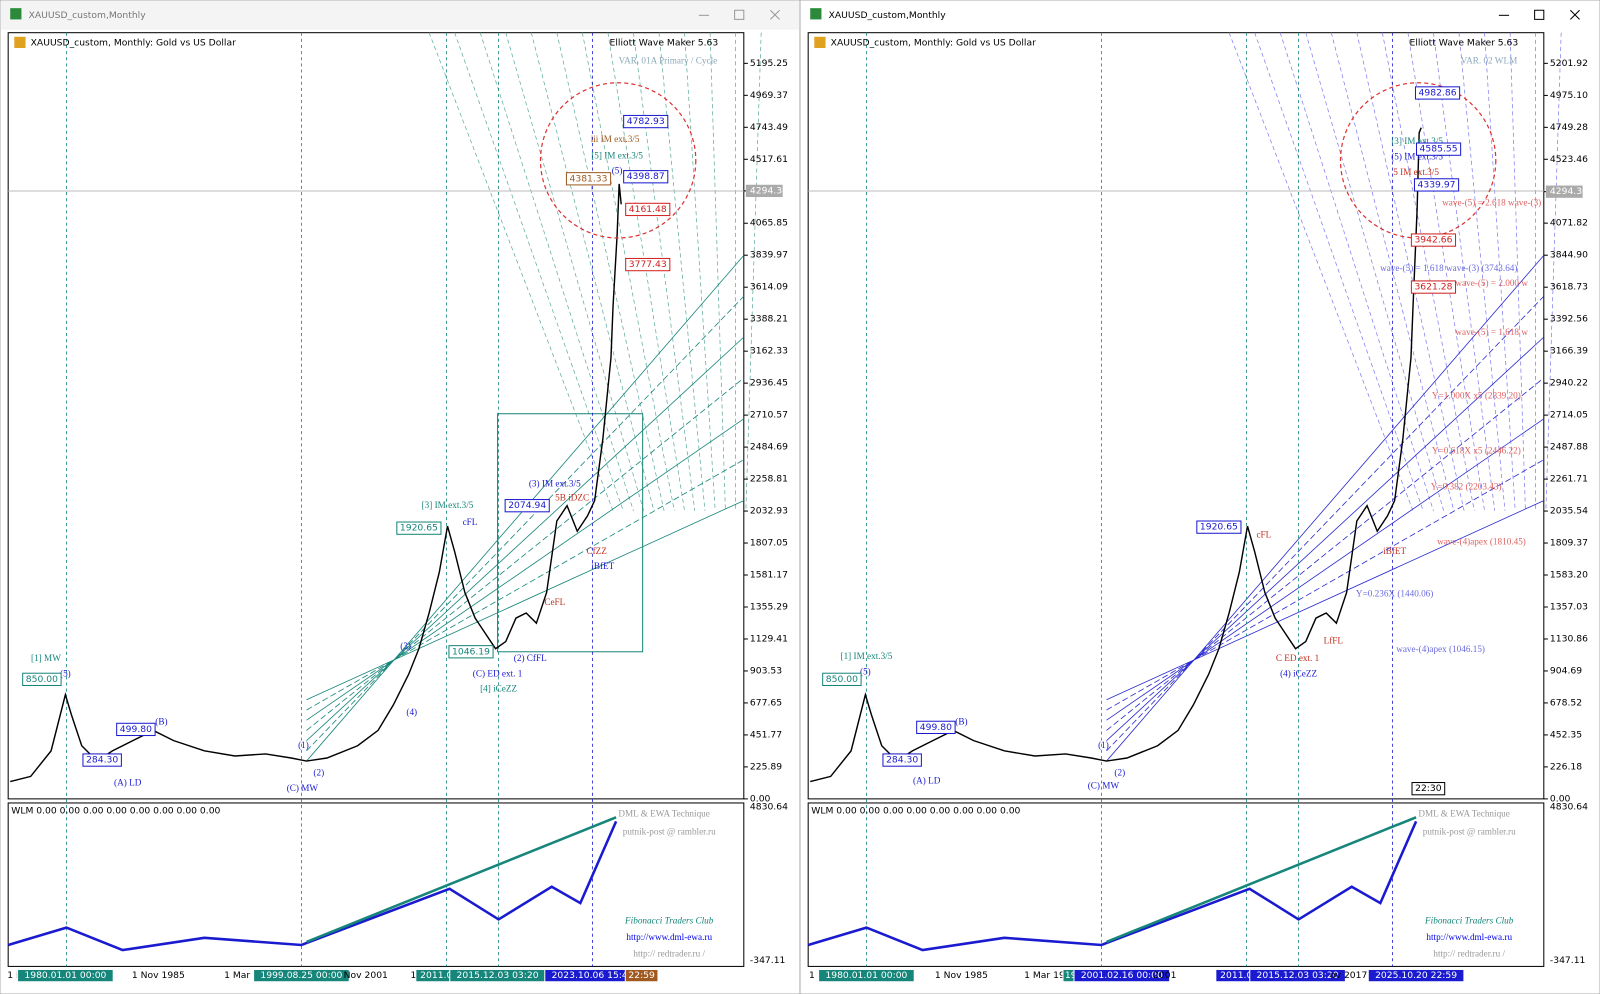 This screenshot has width=1600, height=994. What do you see at coordinates (760, 798) in the screenshot?
I see `price-label: 0.00` at bounding box center [760, 798].